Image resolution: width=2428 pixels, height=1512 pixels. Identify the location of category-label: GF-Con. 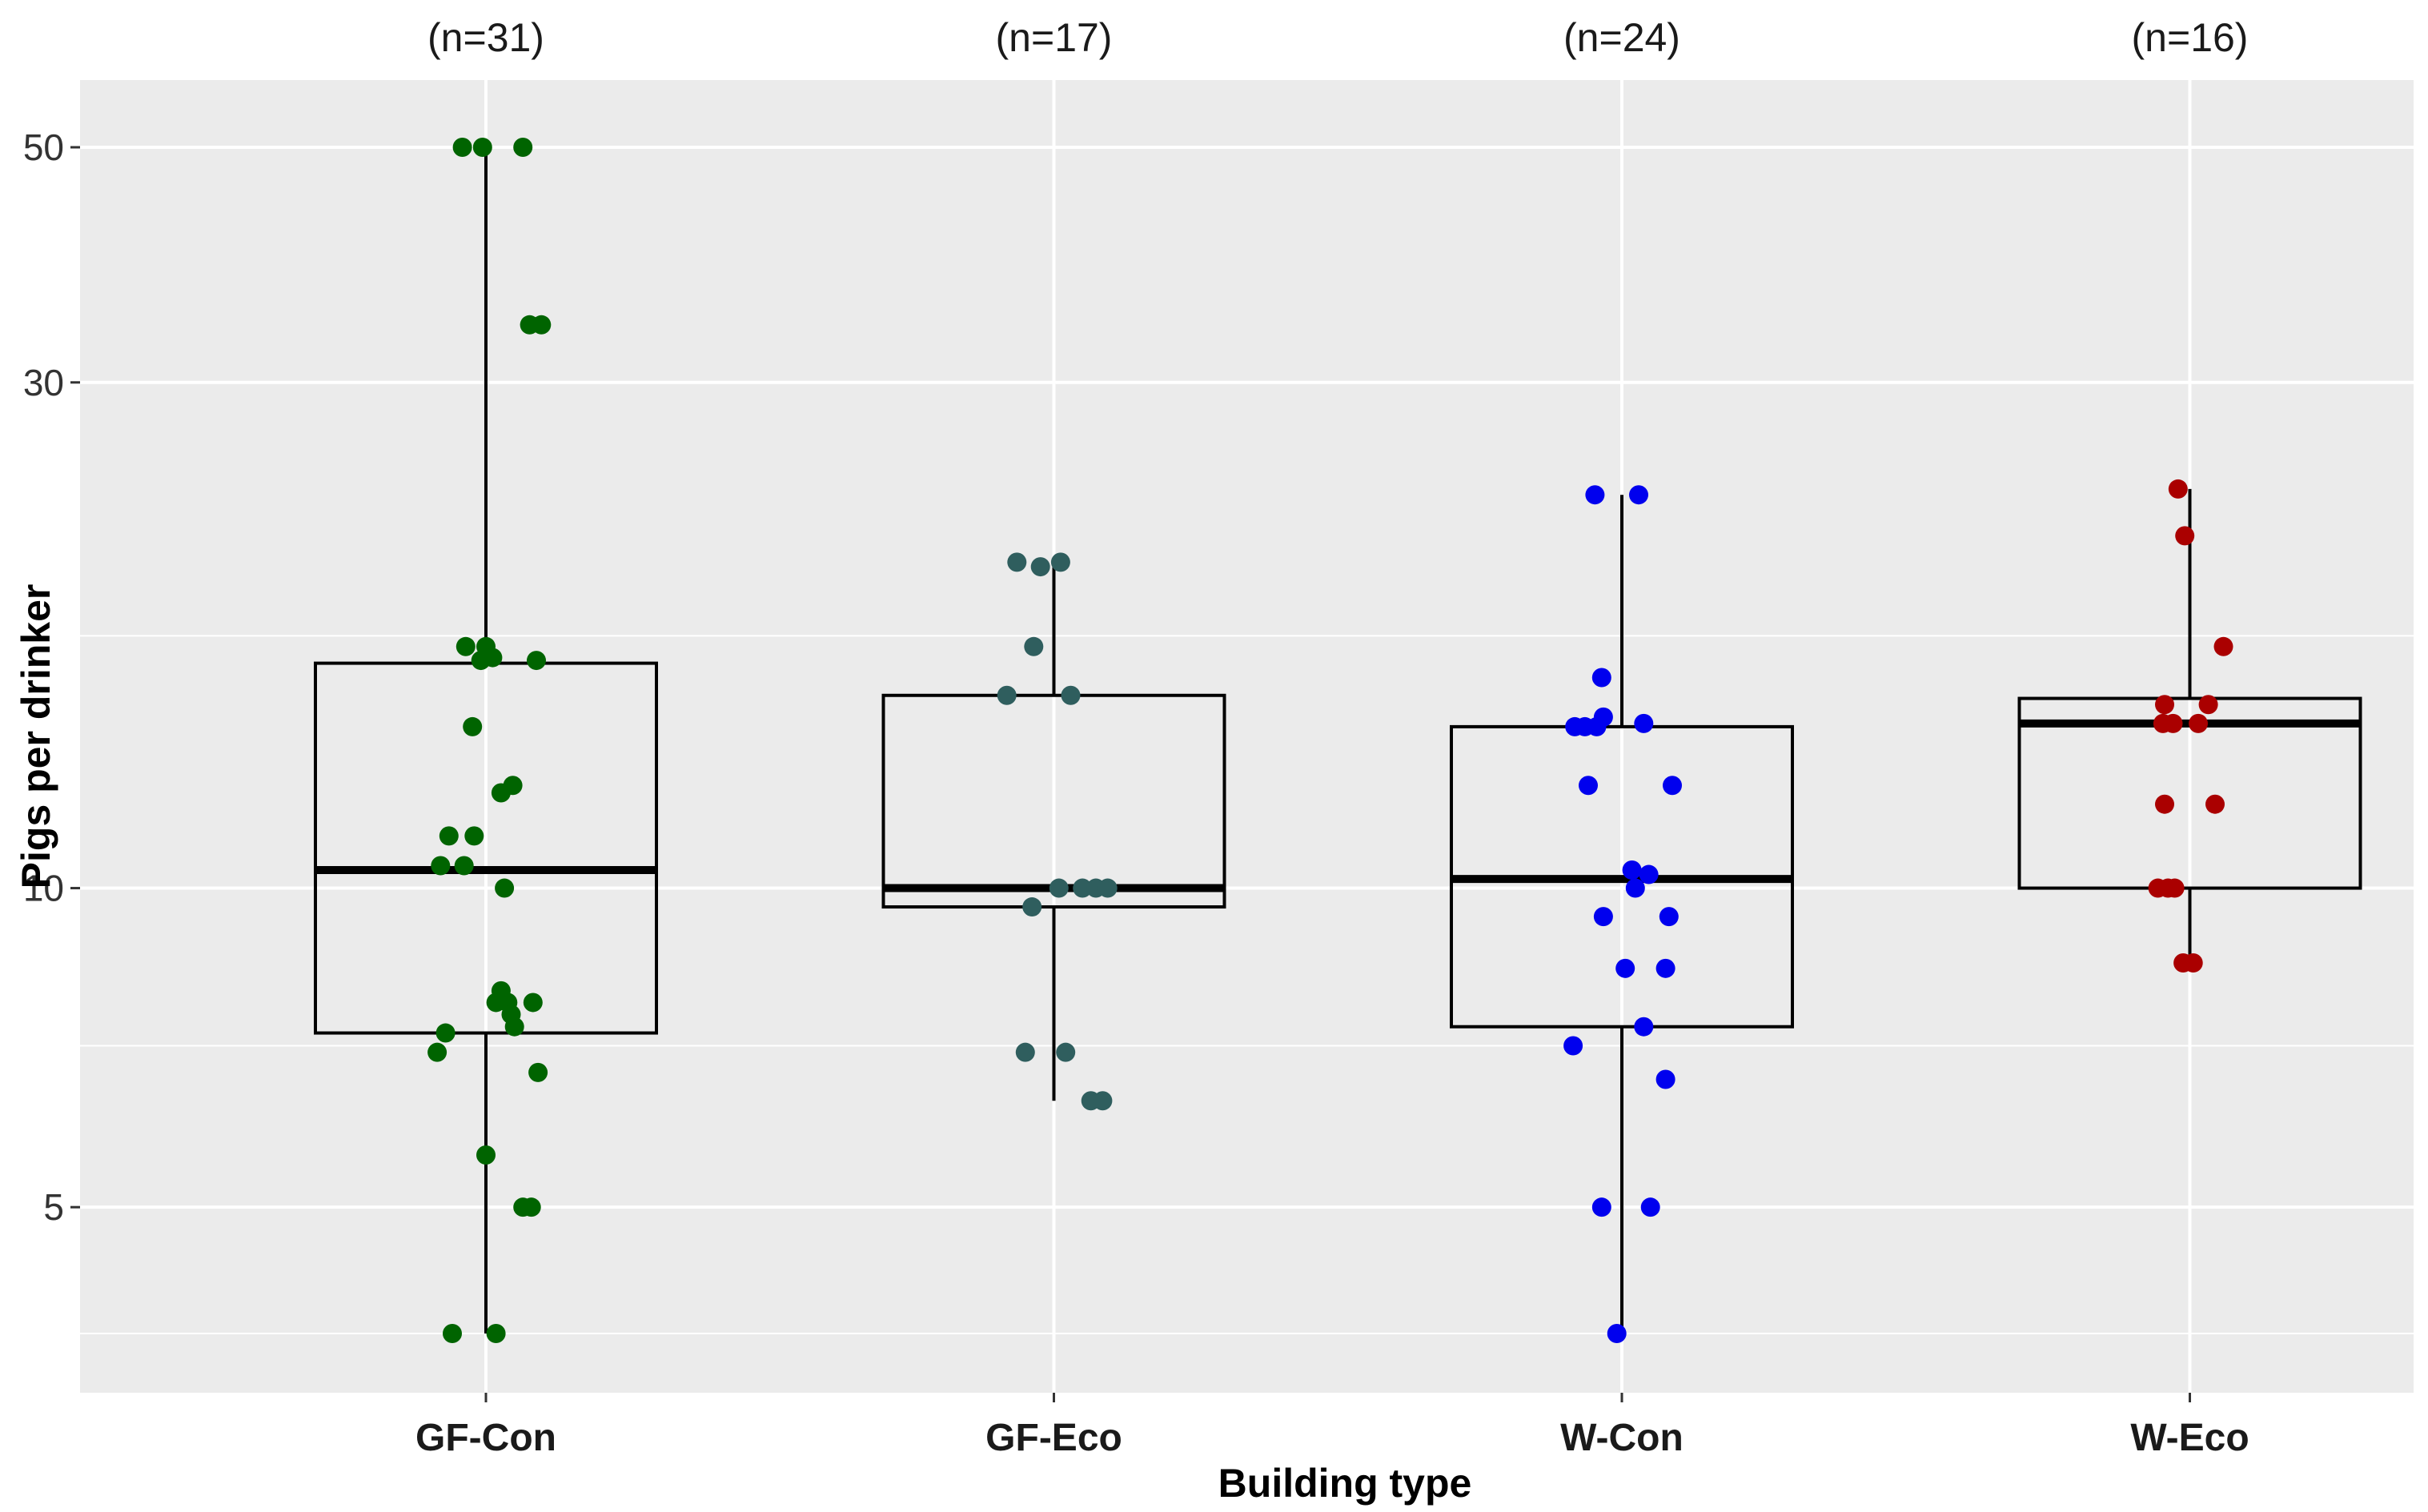
(485, 1438).